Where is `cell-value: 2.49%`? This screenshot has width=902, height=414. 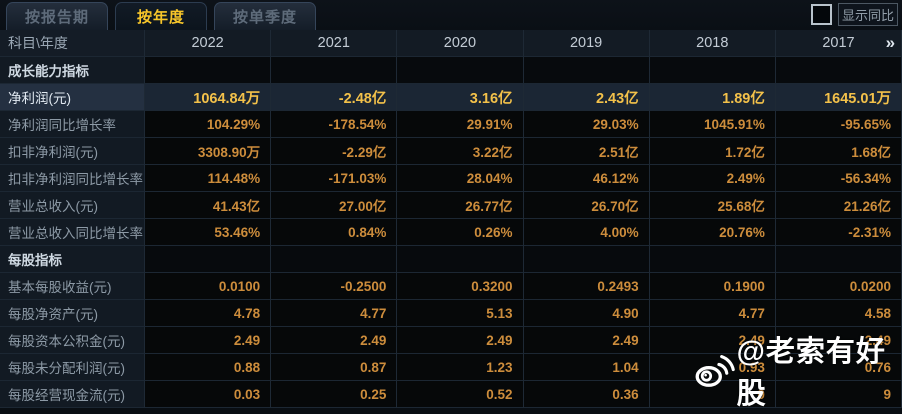
cell-value: 2.49% is located at coordinates (712, 178).